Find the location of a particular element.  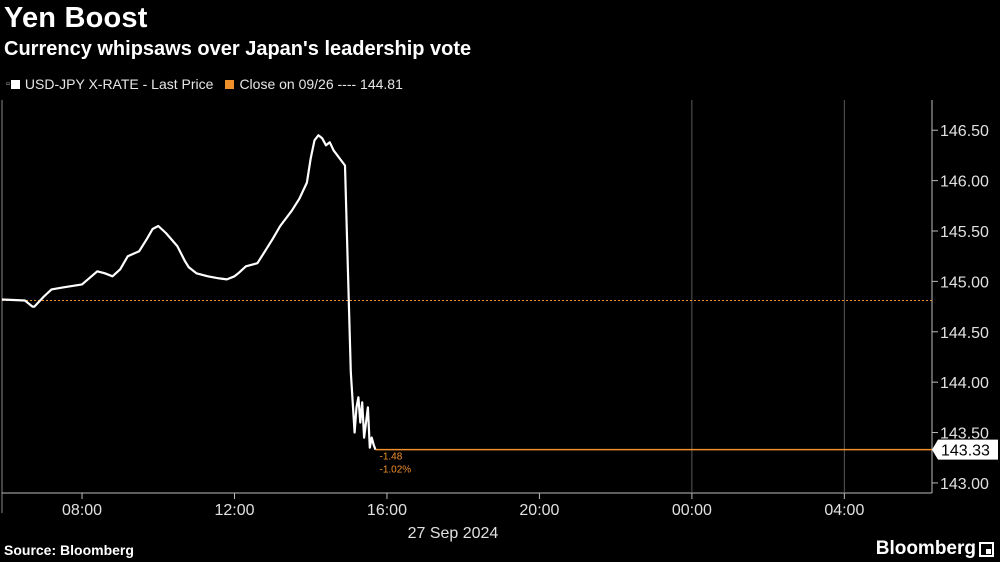

x-tick-label: 20:00 is located at coordinates (539, 510).